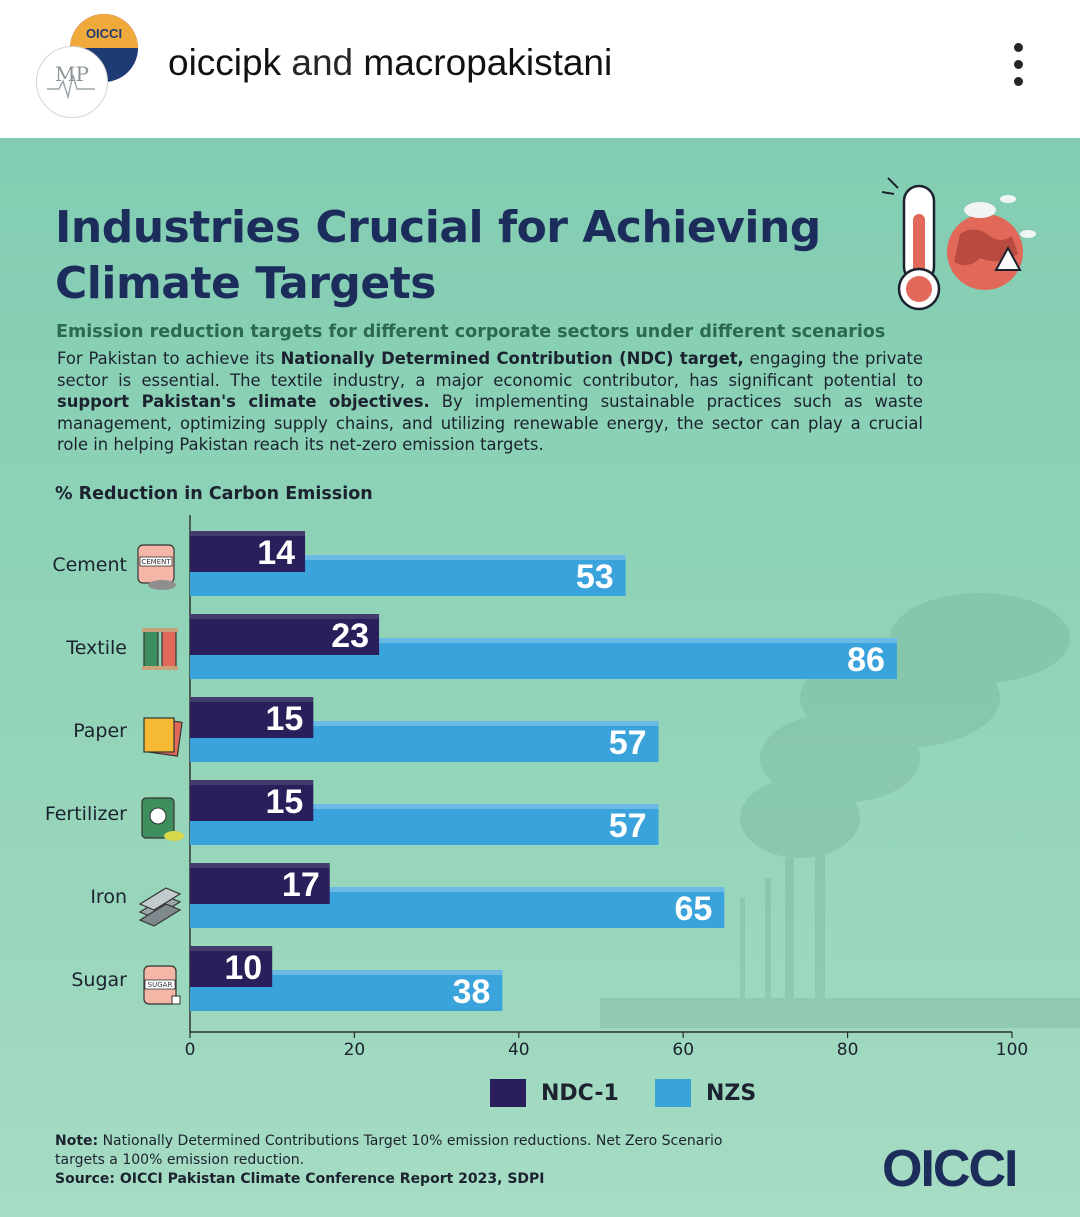  Describe the element at coordinates (104, 33) in the screenshot. I see `avatar-back-text: OICCI` at that location.